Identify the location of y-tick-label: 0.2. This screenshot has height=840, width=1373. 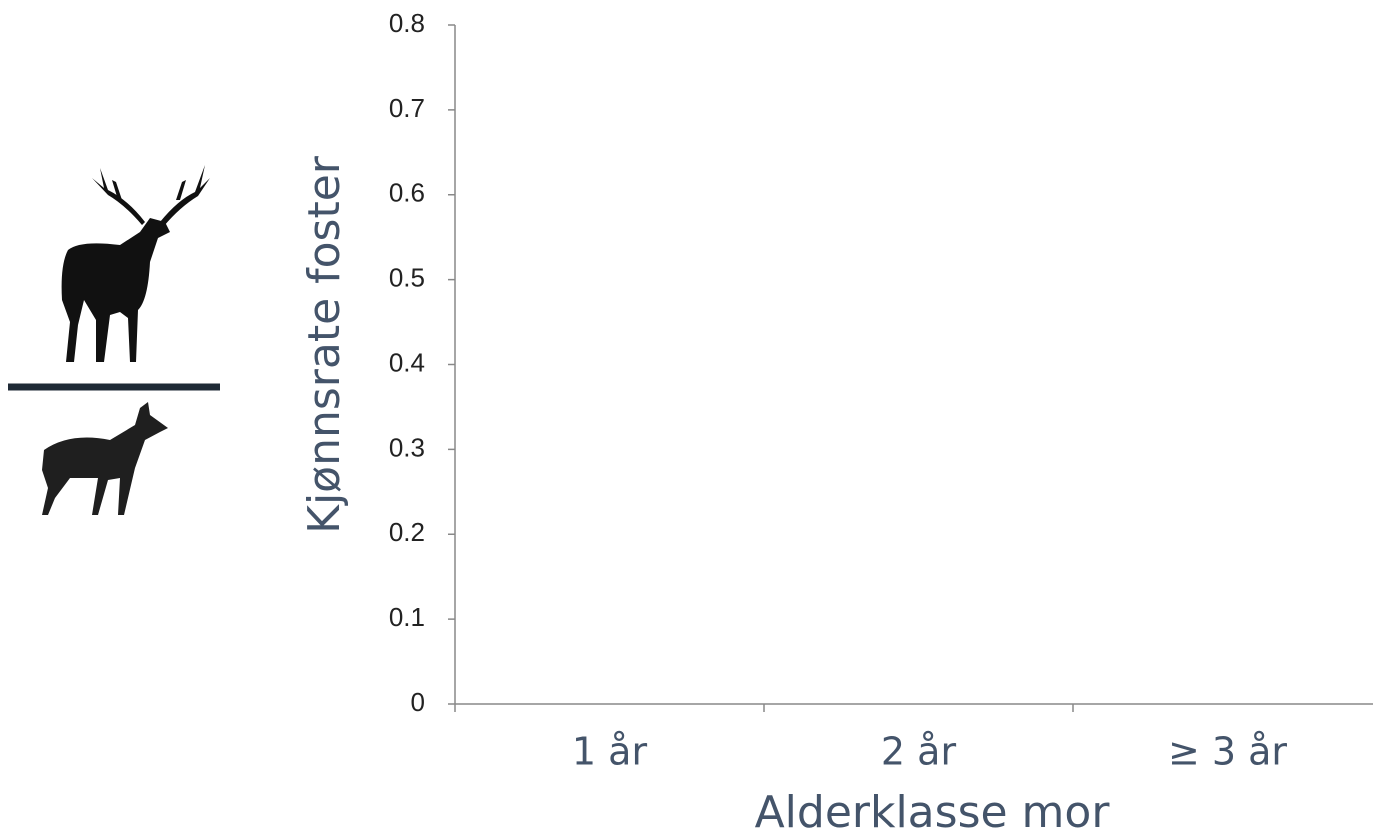
(407, 532).